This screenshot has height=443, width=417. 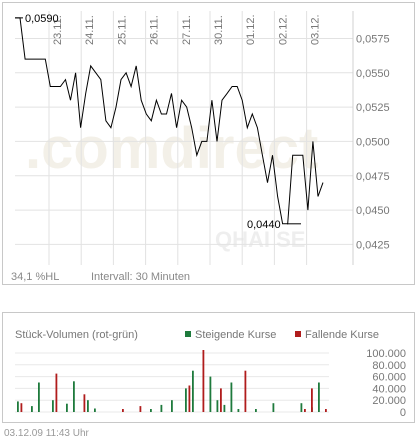 What do you see at coordinates (46, 433) in the screenshot?
I see `timestamp: 03.12.09 11:43 Uhr` at bounding box center [46, 433].